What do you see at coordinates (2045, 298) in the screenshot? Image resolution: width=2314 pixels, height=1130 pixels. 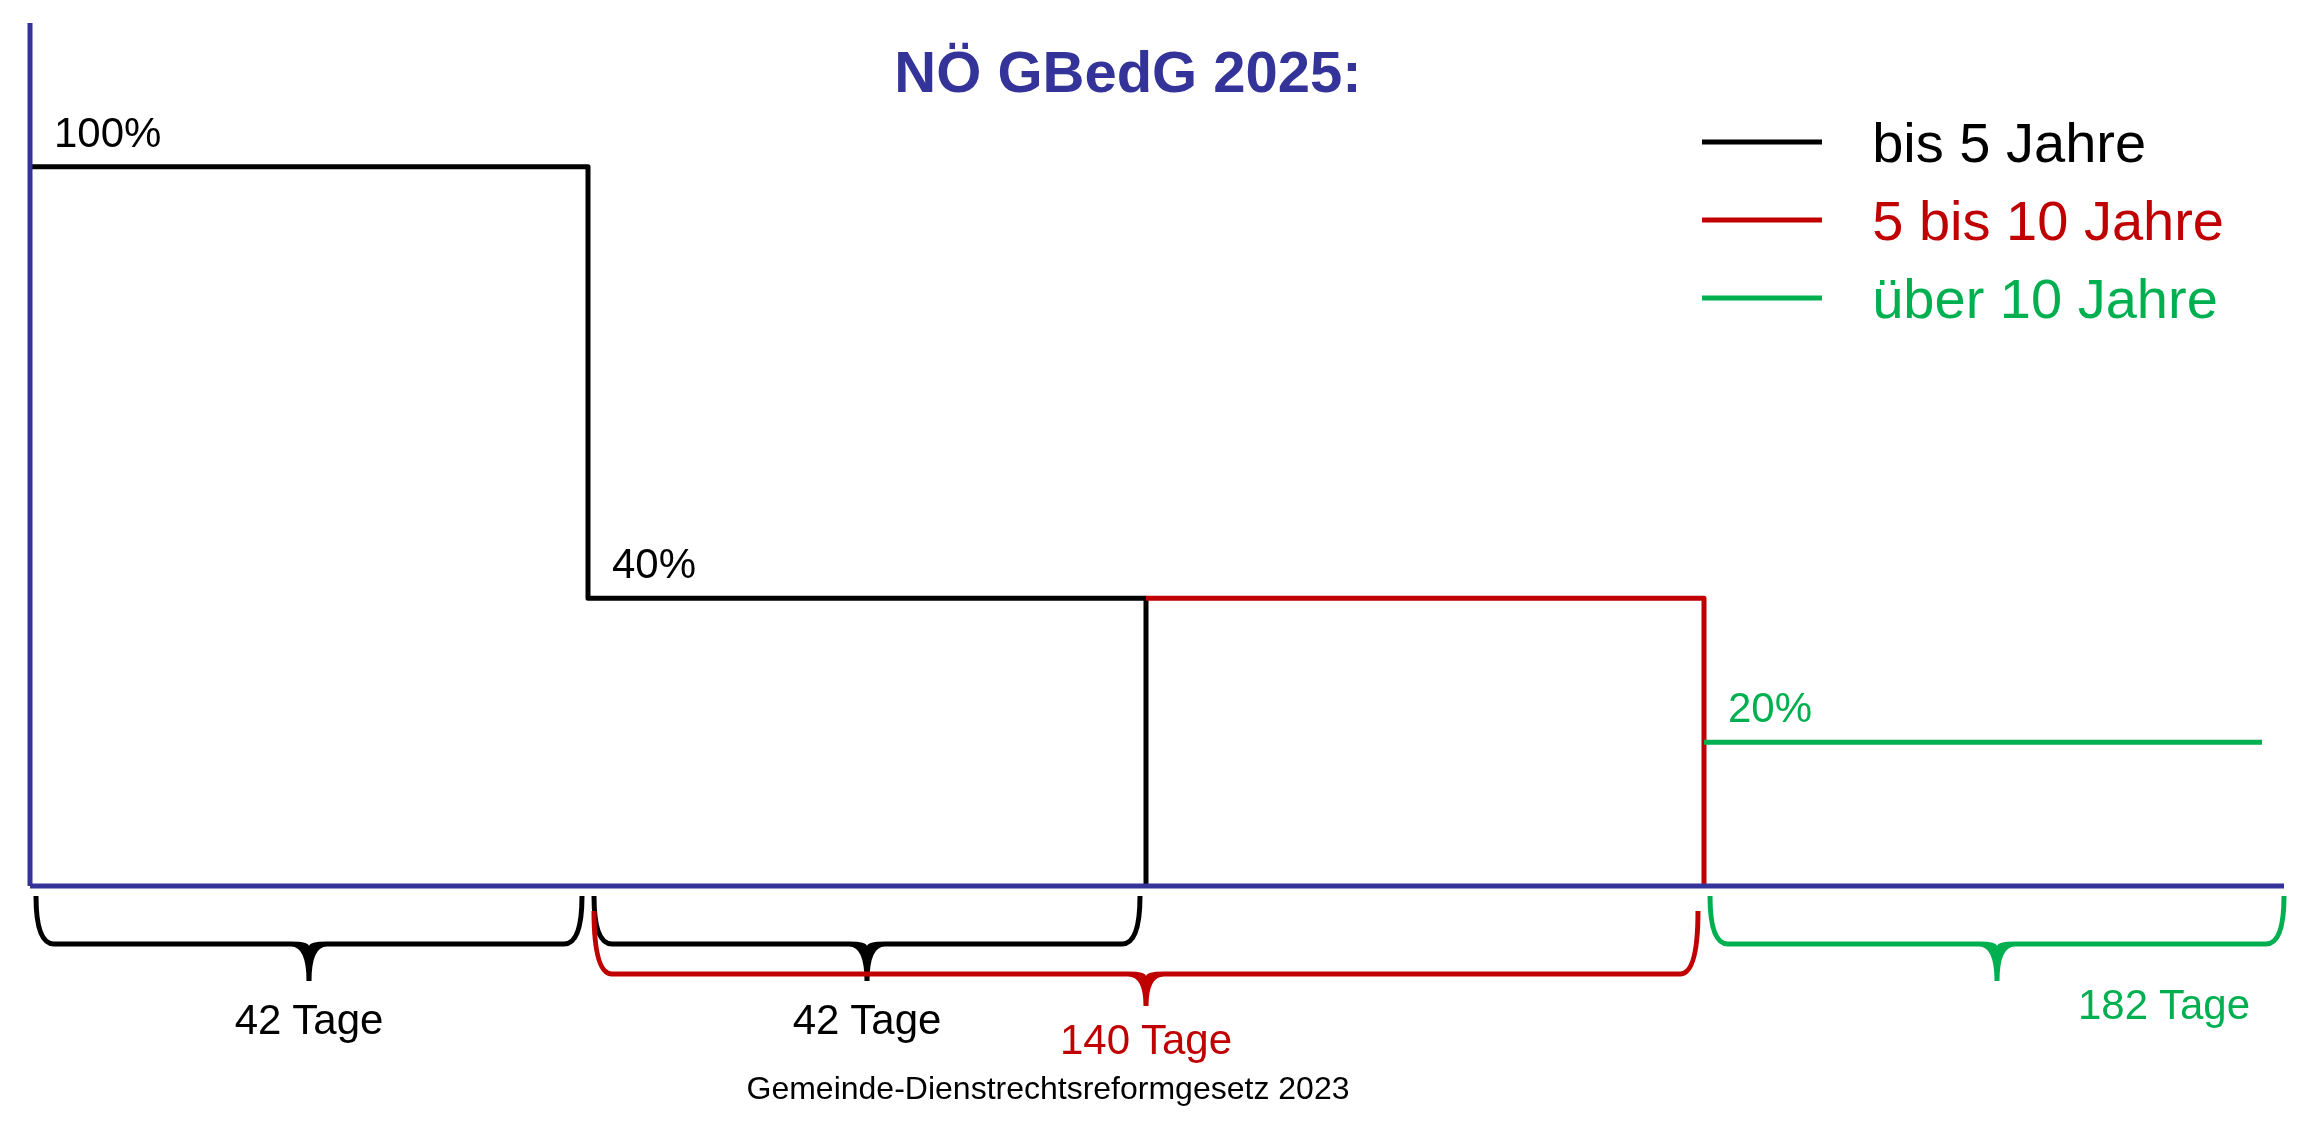 I see `legend-label: über 10 Jahre` at bounding box center [2045, 298].